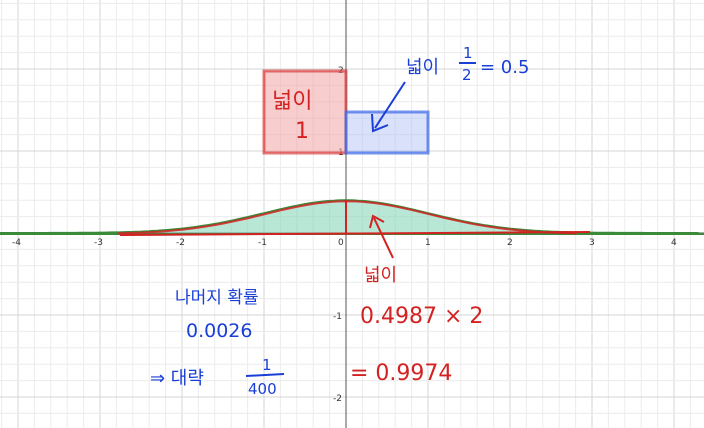 The image size is (704, 428). Describe the element at coordinates (422, 67) in the screenshot. I see `blue-area-label: 넓이` at that location.